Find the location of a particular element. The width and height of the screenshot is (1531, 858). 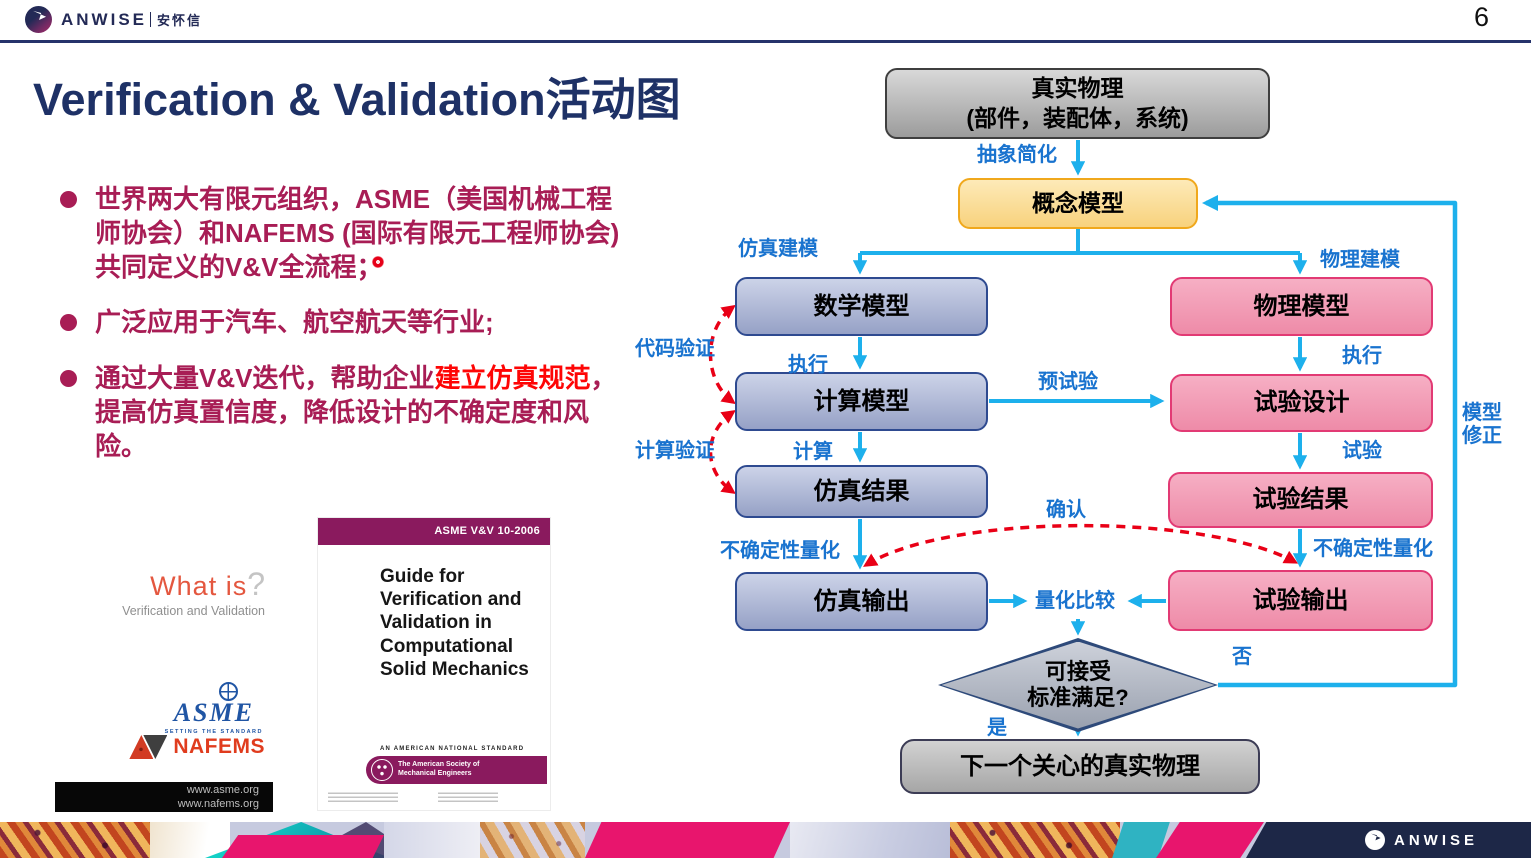

node-math-model: 数学模型 is located at coordinates (861, 306).